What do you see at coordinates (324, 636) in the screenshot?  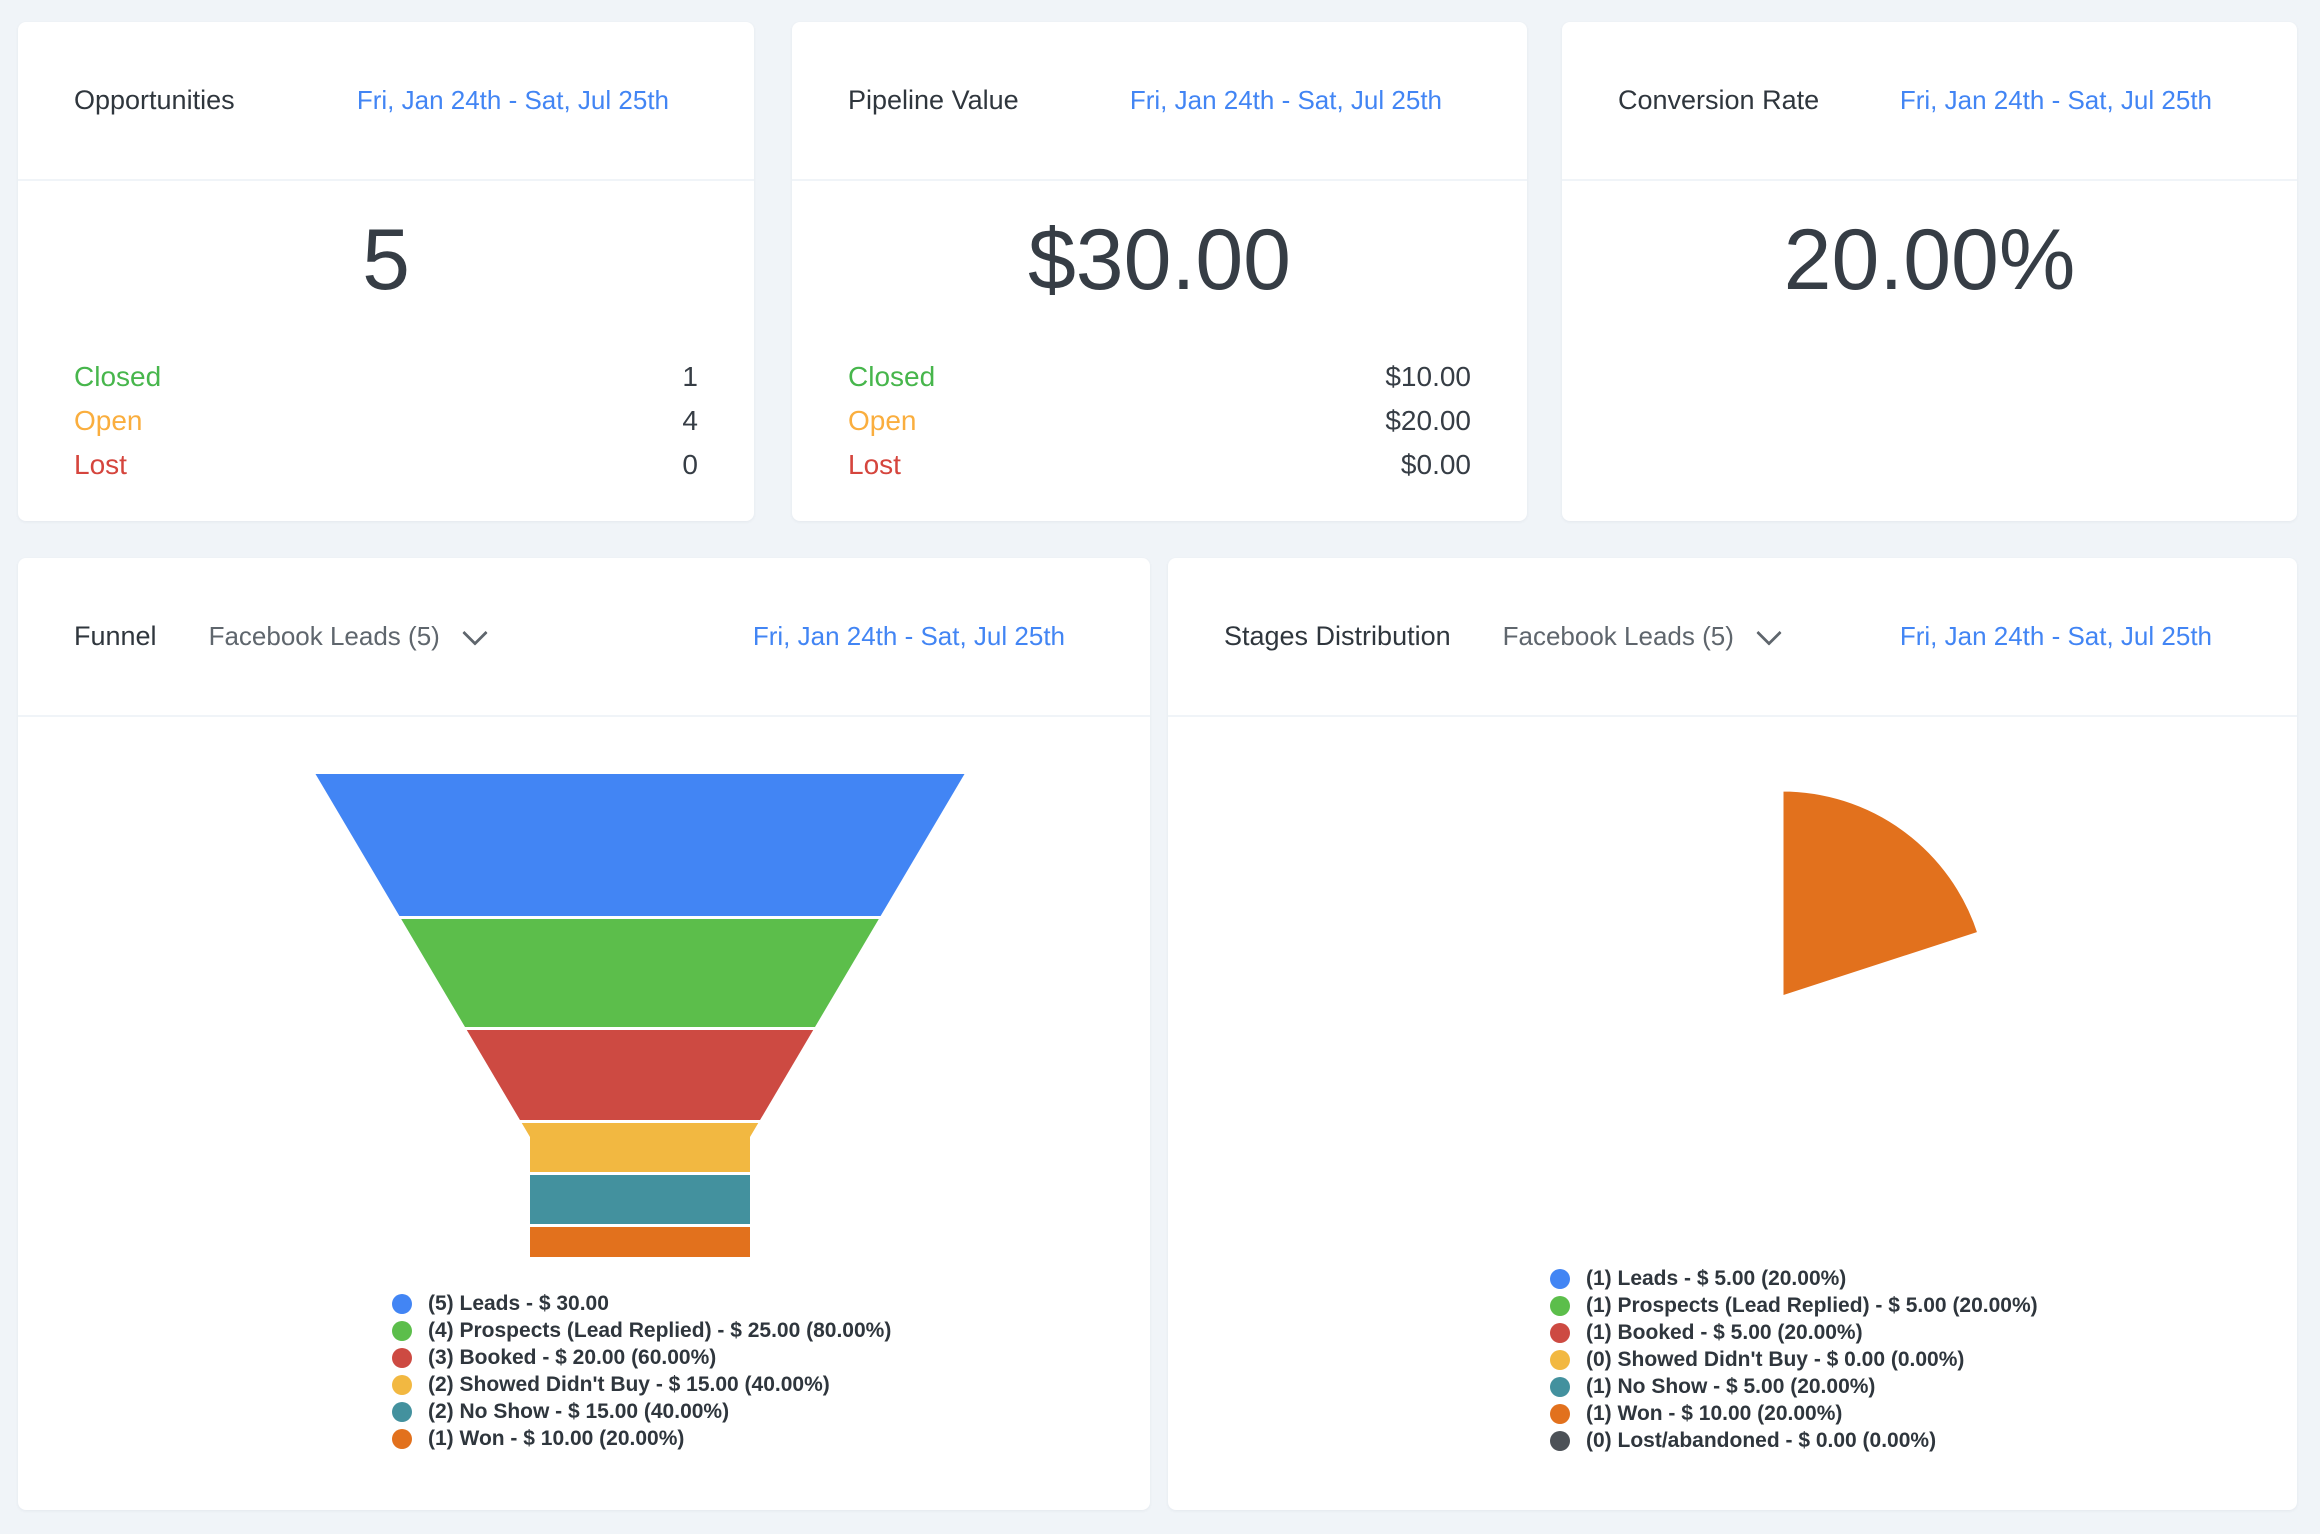 I see `funnel-pipeline-dropdown-label: Facebook Leads (5)` at bounding box center [324, 636].